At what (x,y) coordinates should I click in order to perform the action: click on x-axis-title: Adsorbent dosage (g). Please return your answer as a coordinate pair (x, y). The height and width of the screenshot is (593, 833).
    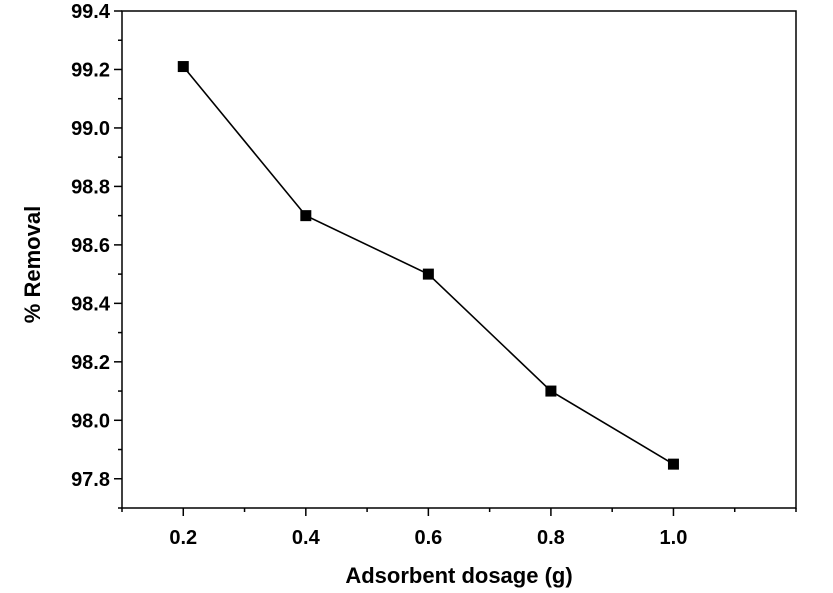
    Looking at the image, I should click on (458, 575).